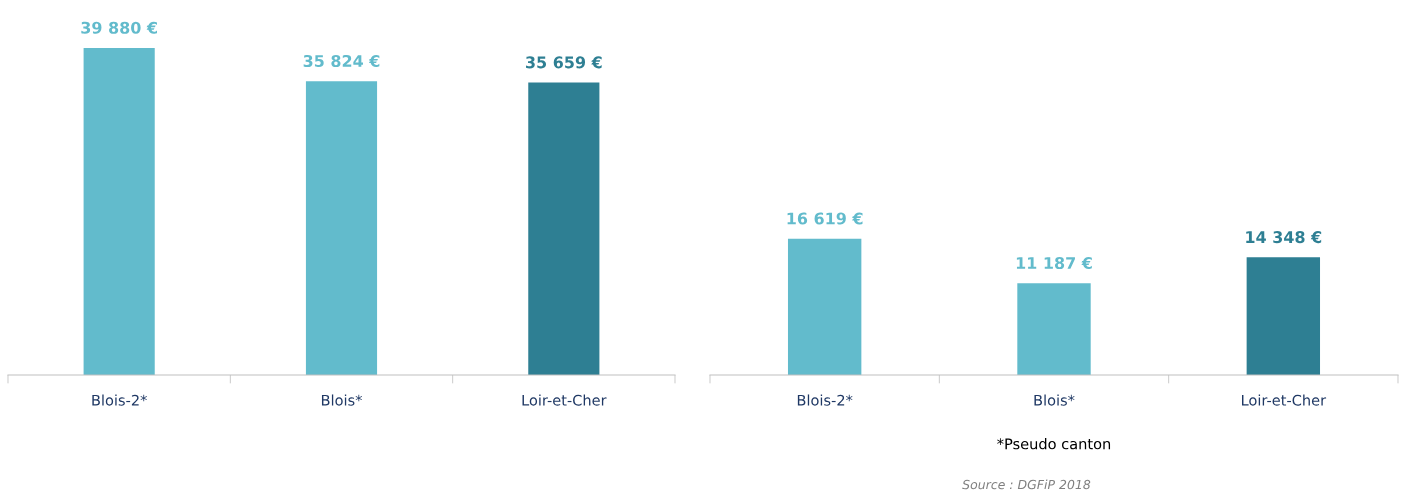  What do you see at coordinates (1054, 263) in the screenshot?
I see `data-label: 11 187 €` at bounding box center [1054, 263].